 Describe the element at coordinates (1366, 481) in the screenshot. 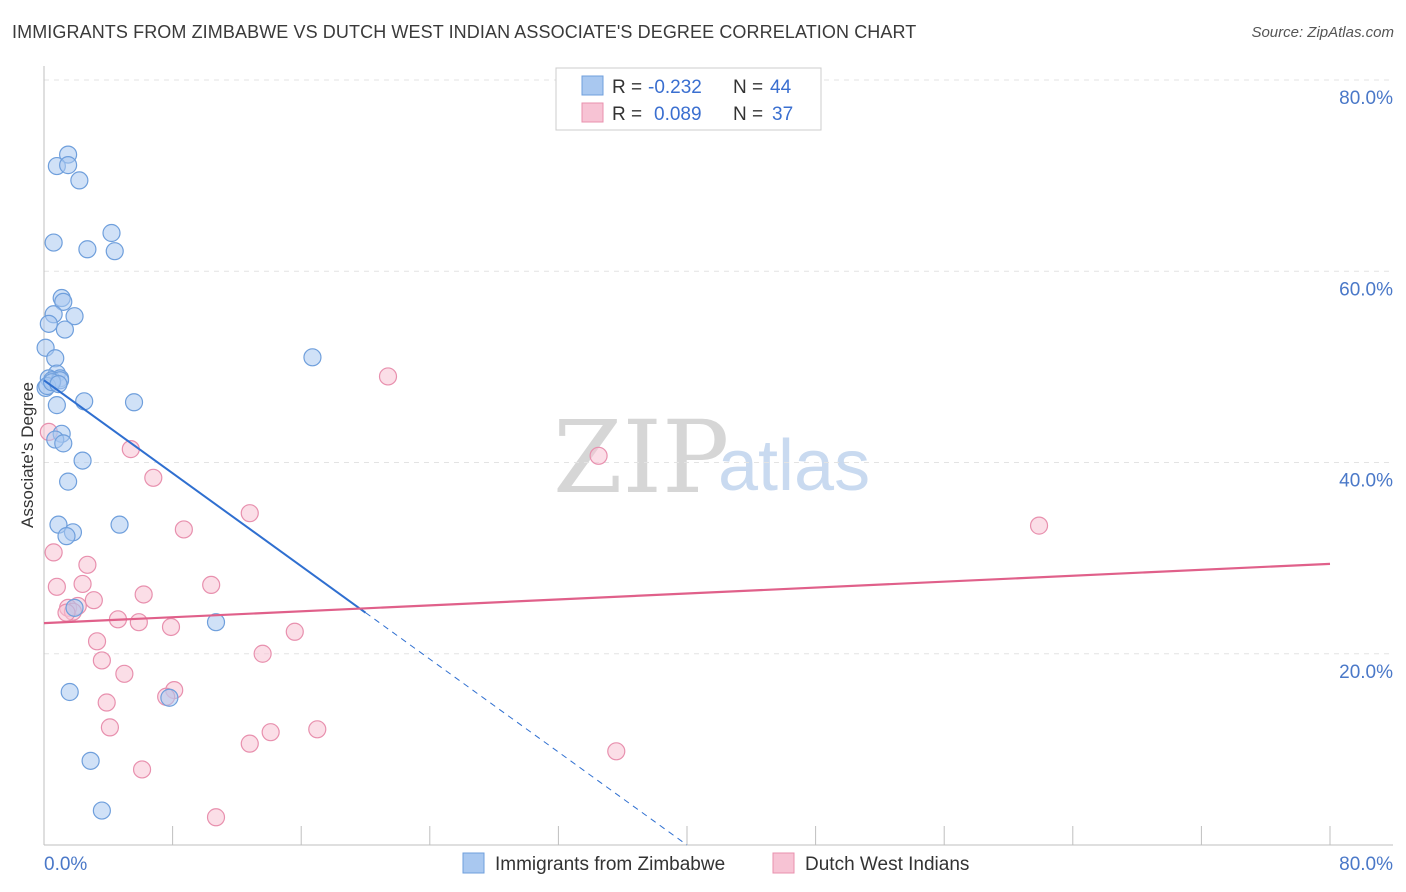

I see `y-tick-label: 40.0%` at that location.